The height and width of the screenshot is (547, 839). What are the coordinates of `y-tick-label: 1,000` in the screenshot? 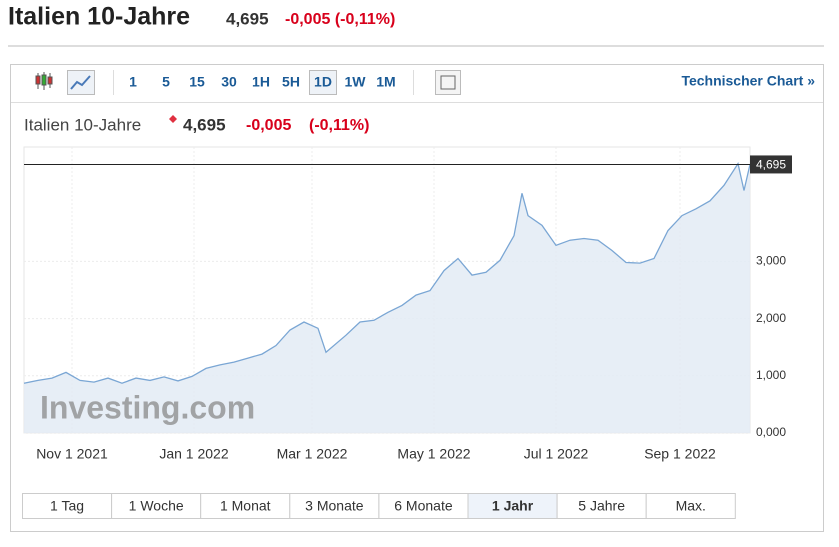 It's located at (771, 375).